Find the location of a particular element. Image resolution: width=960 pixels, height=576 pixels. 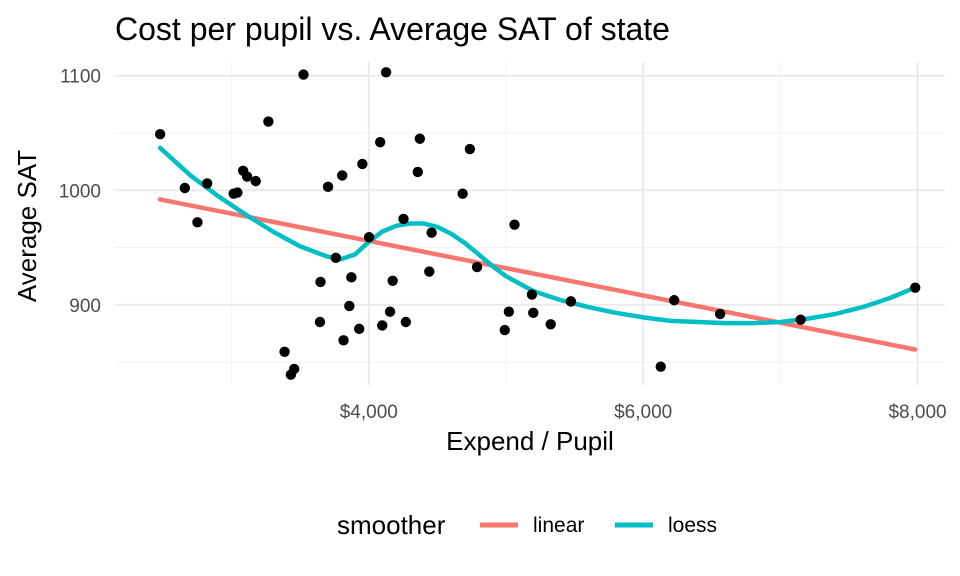

chart-title: Cost per pupil vs. Average SAT of state is located at coordinates (392, 29).